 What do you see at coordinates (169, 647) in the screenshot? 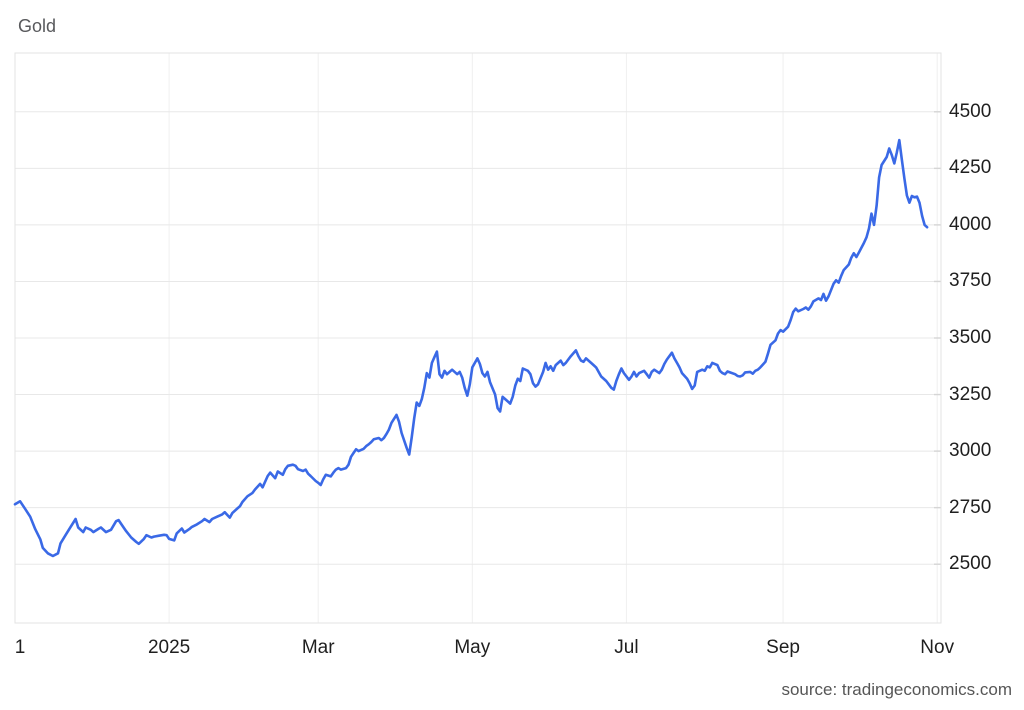
I see `x-tick-label: 2025` at bounding box center [169, 647].